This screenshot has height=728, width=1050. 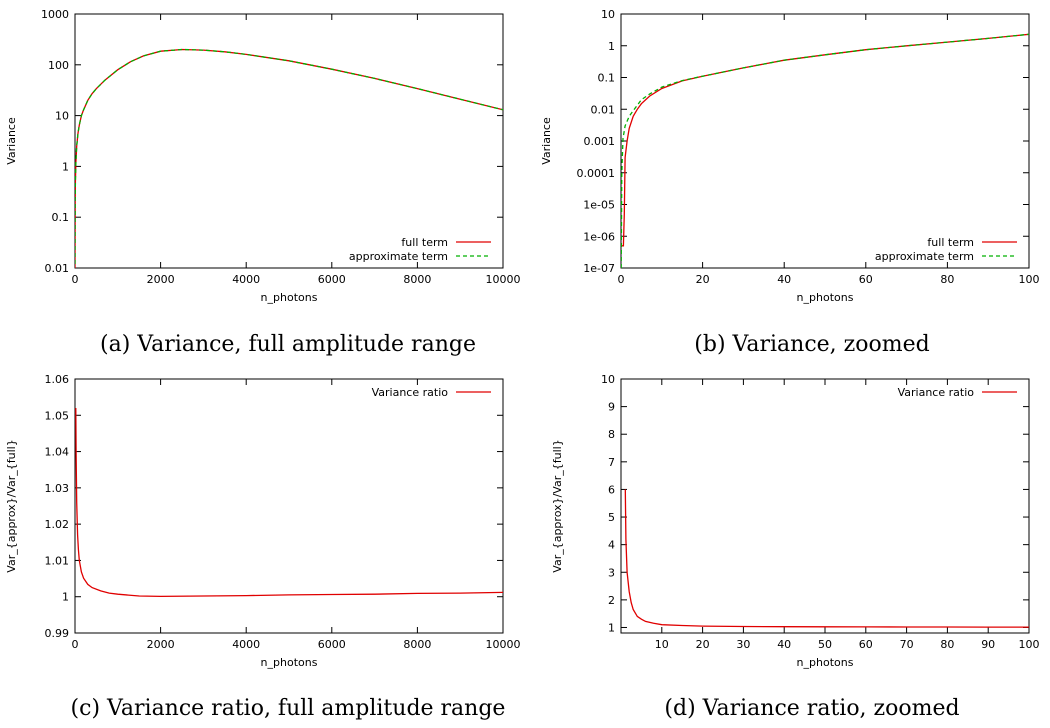 What do you see at coordinates (599, 205) in the screenshot?
I see `y-tick-label: 1e-05` at bounding box center [599, 205].